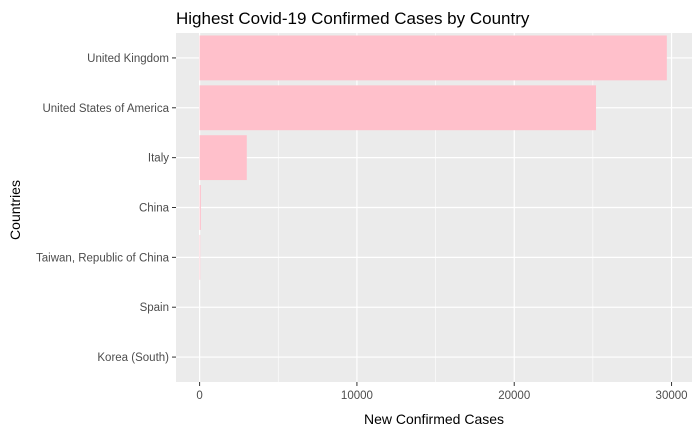 The width and height of the screenshot is (700, 437). What do you see at coordinates (223, 158) in the screenshot?
I see `bar-italy` at bounding box center [223, 158].